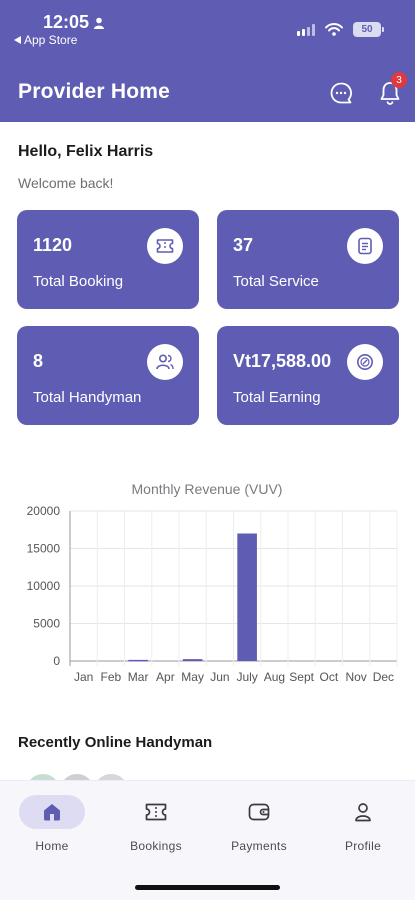  Describe the element at coordinates (308, 375) in the screenshot. I see `total-earning-card: Vt17,588.00 Total Earning` at that location.